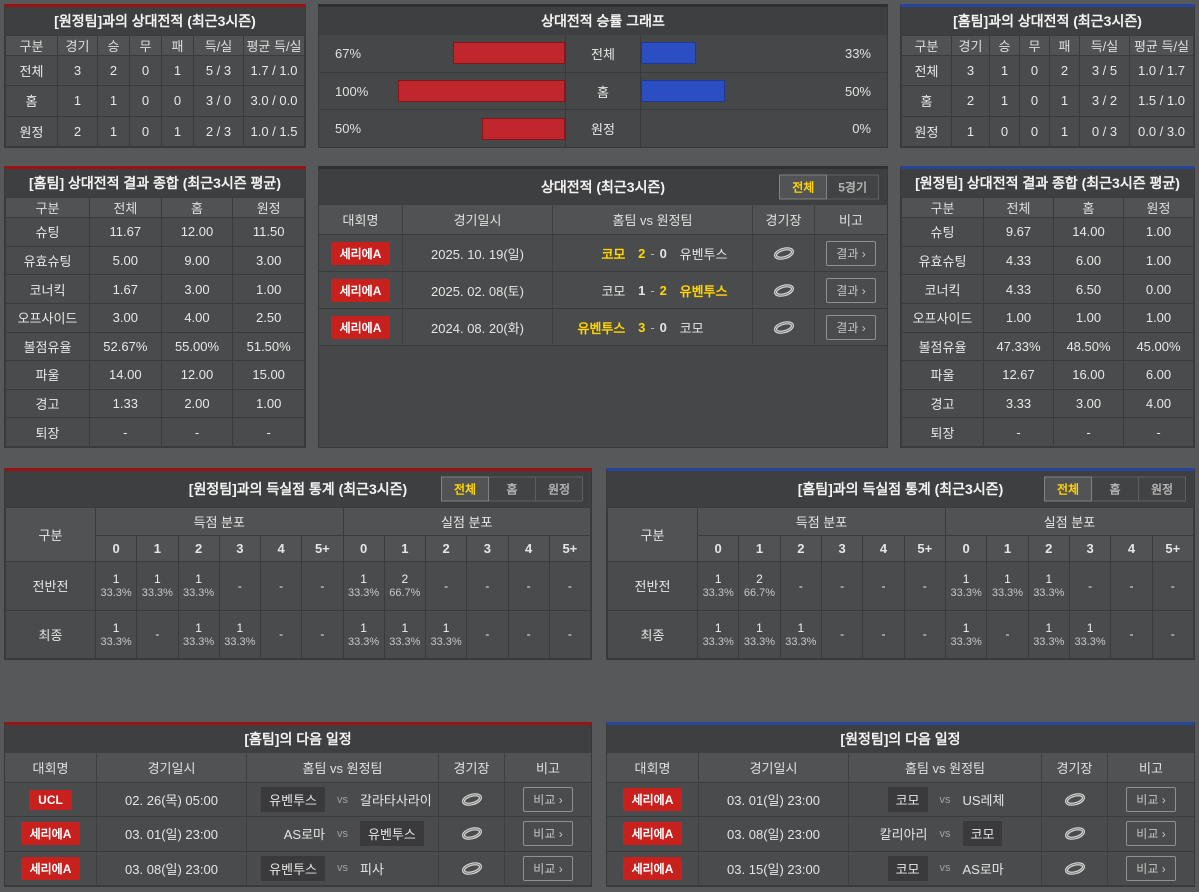  What do you see at coordinates (718, 548) in the screenshot?
I see `bin-header: 0` at bounding box center [718, 548].